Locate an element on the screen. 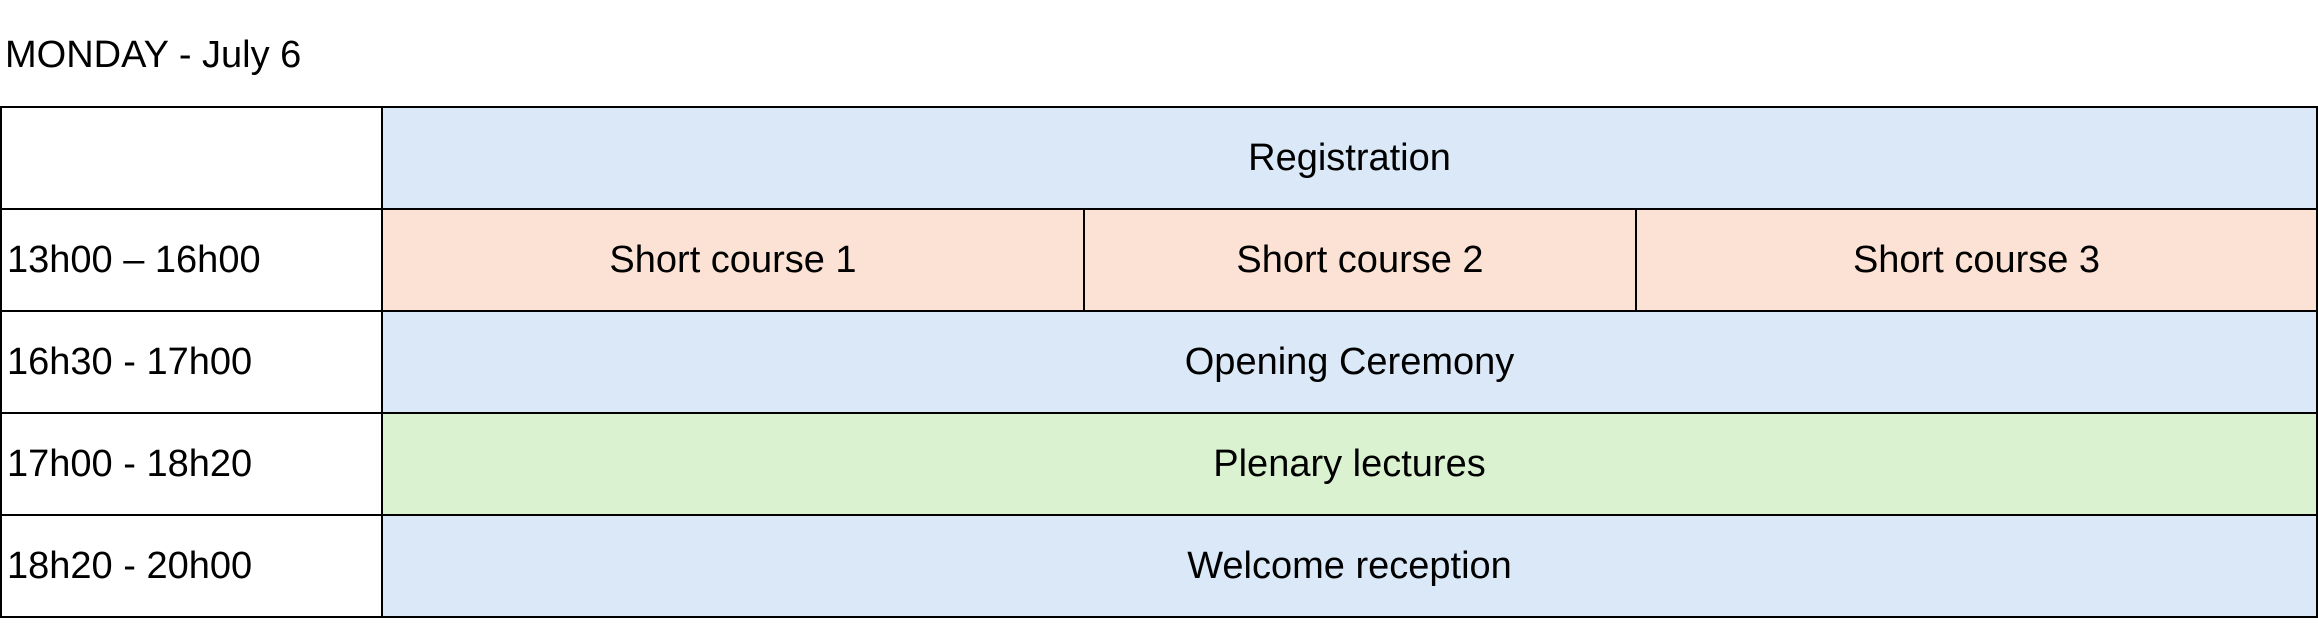 This screenshot has height=632, width=2318. time-cell: 18h20 - 20h00 is located at coordinates (191, 566).